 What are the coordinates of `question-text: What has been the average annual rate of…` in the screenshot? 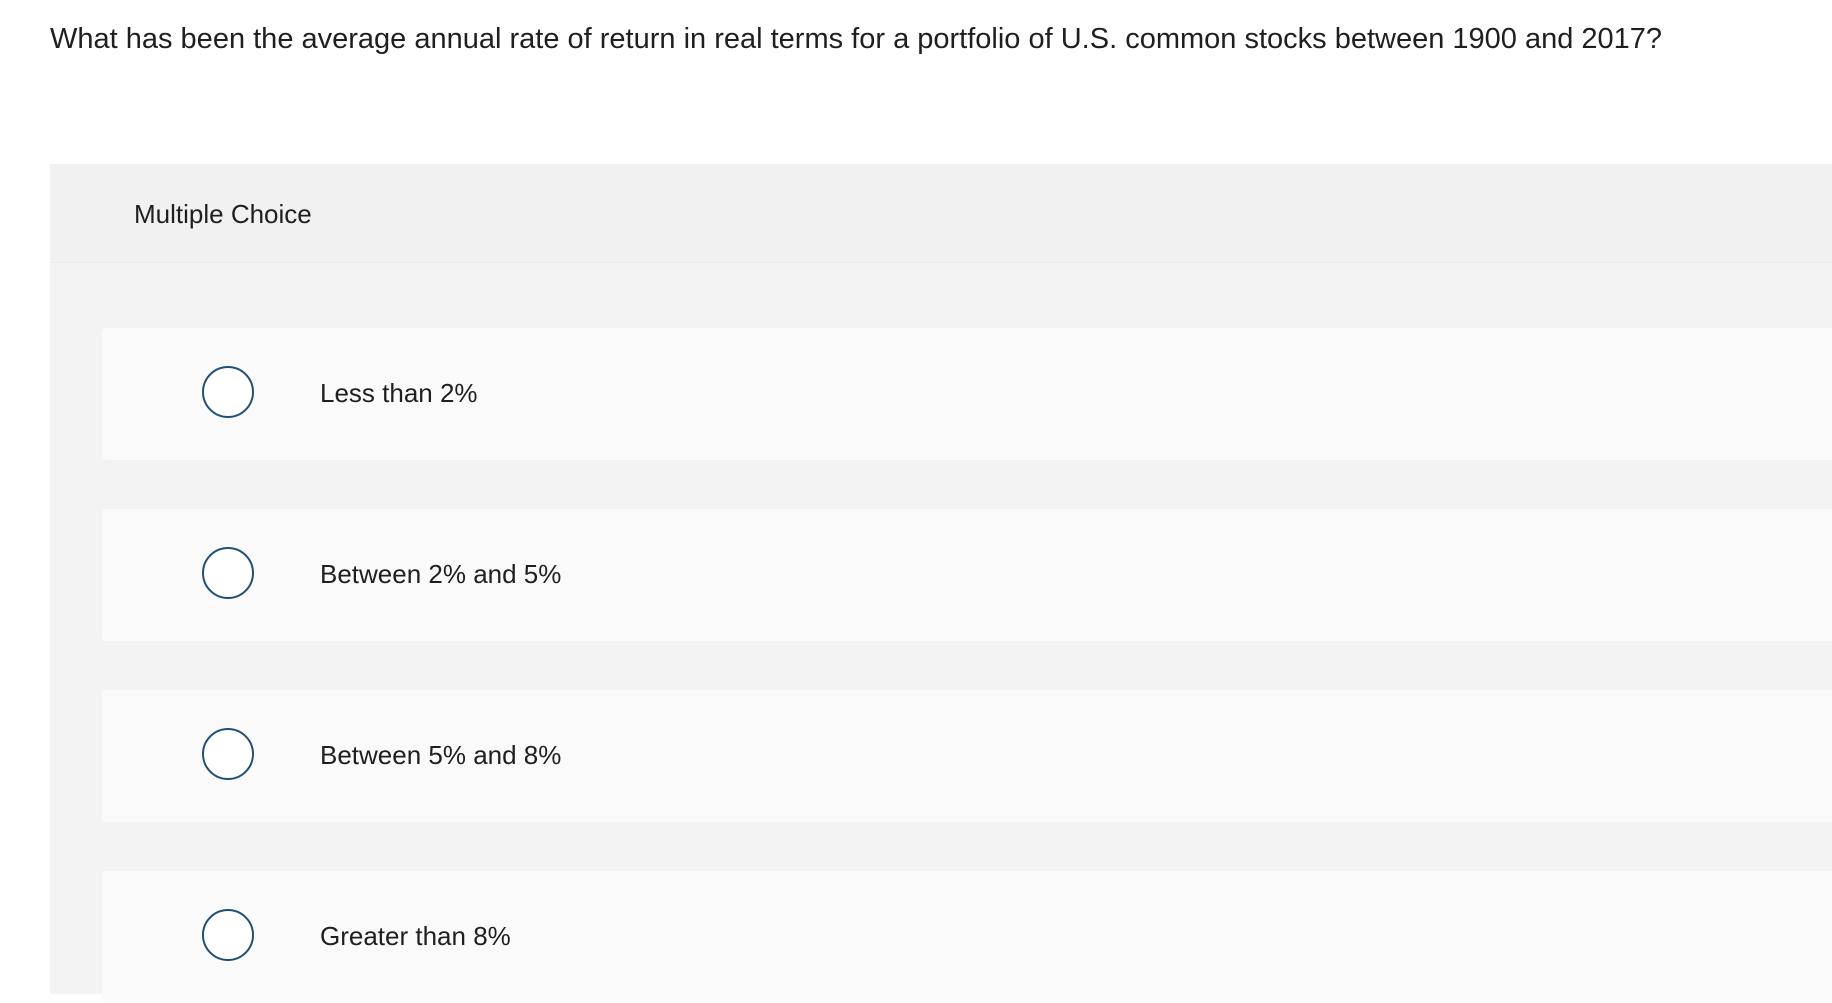 It's located at (856, 39).